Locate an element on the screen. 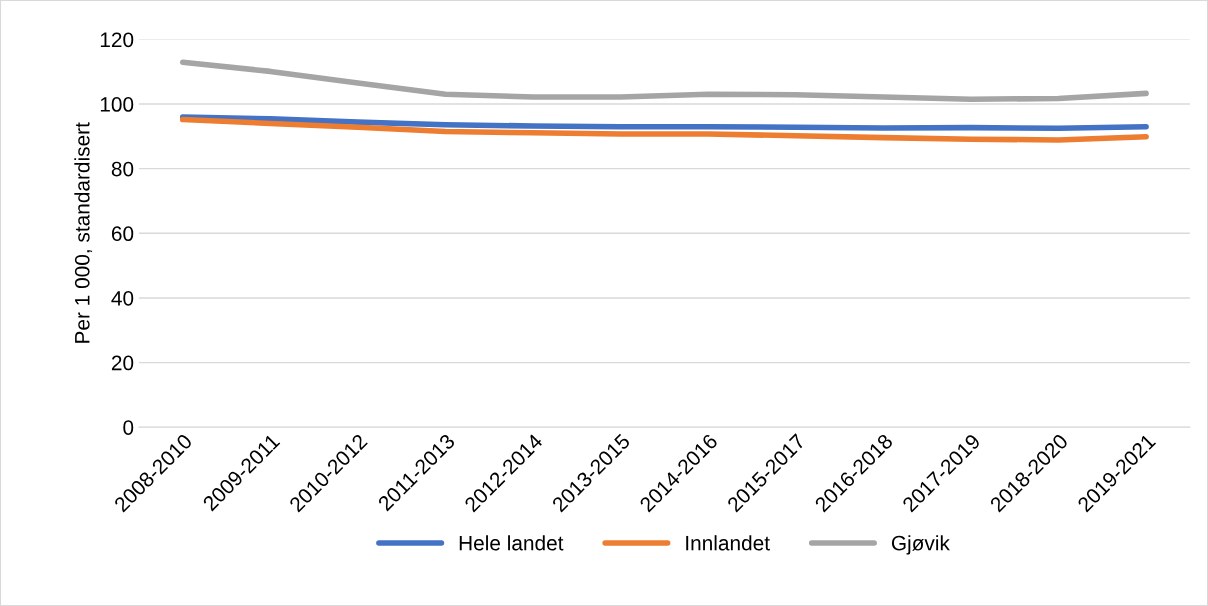 The height and width of the screenshot is (606, 1208). y-tick-label: 40 is located at coordinates (122, 298).